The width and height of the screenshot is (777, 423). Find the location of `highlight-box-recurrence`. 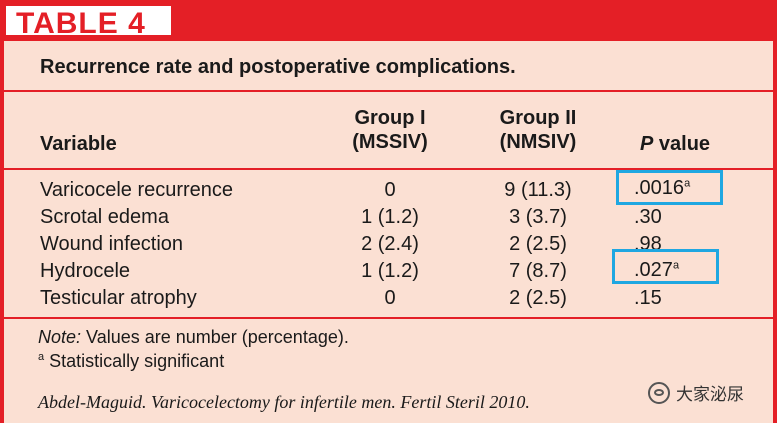

highlight-box-recurrence is located at coordinates (669, 187).